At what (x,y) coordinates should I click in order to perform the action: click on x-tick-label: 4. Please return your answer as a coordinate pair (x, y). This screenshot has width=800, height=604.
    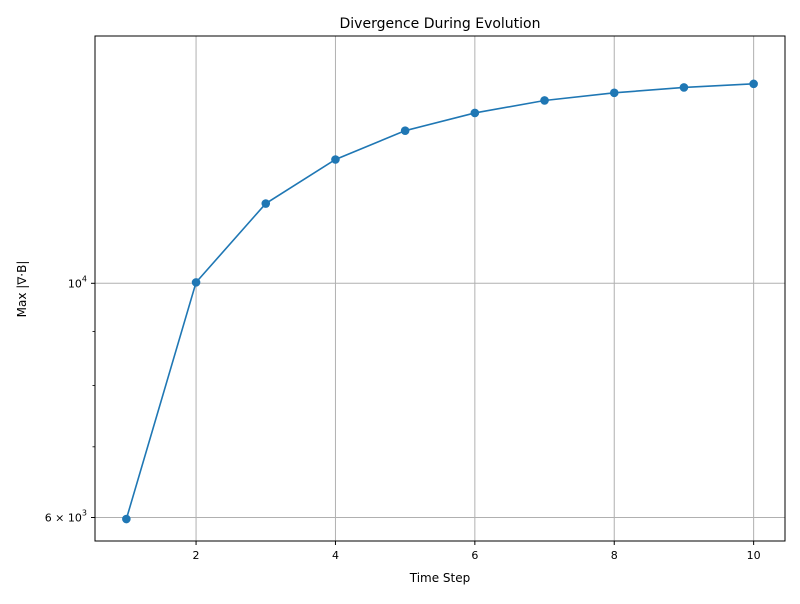
    Looking at the image, I should click on (335, 555).